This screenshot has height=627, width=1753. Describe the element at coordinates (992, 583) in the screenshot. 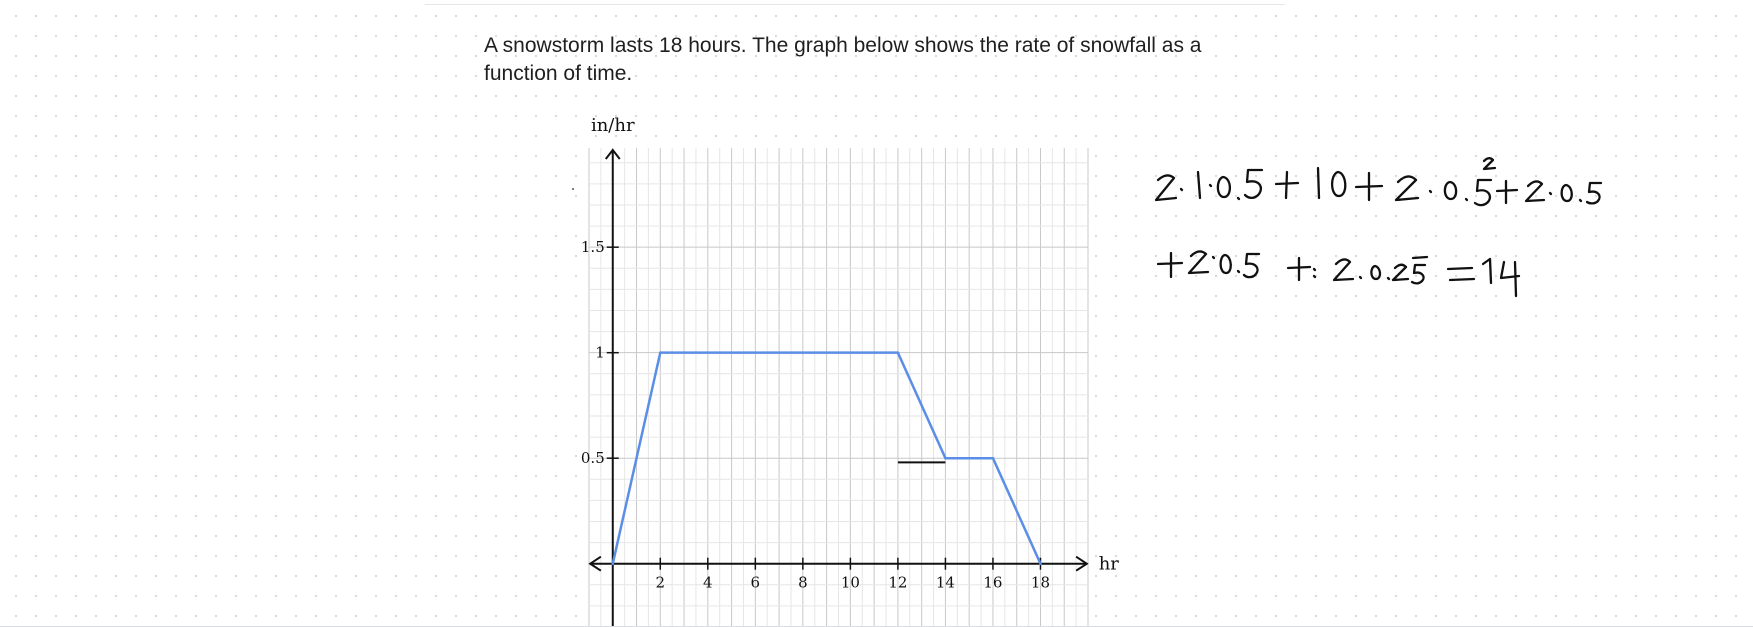

I see `x-tick-label: 16` at that location.